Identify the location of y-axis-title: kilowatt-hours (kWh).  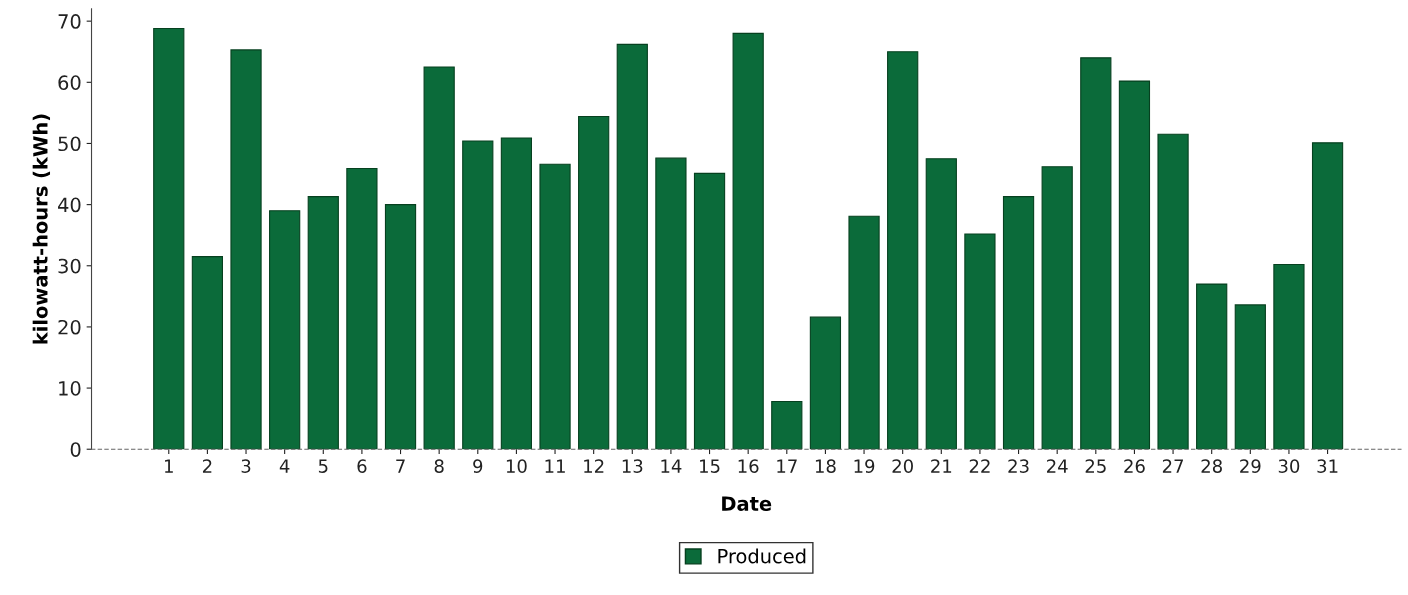
(41, 229).